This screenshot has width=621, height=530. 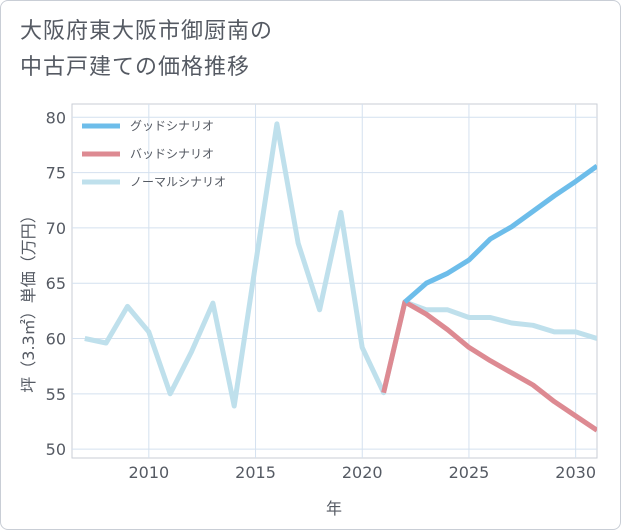 What do you see at coordinates (56, 394) in the screenshot?
I see `y-tick-label: 55` at bounding box center [56, 394].